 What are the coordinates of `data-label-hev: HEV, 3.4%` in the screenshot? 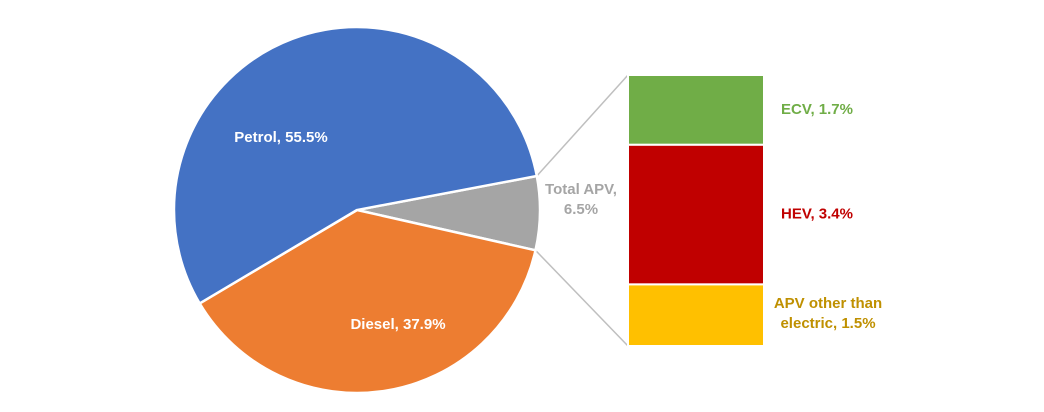 It's located at (817, 214).